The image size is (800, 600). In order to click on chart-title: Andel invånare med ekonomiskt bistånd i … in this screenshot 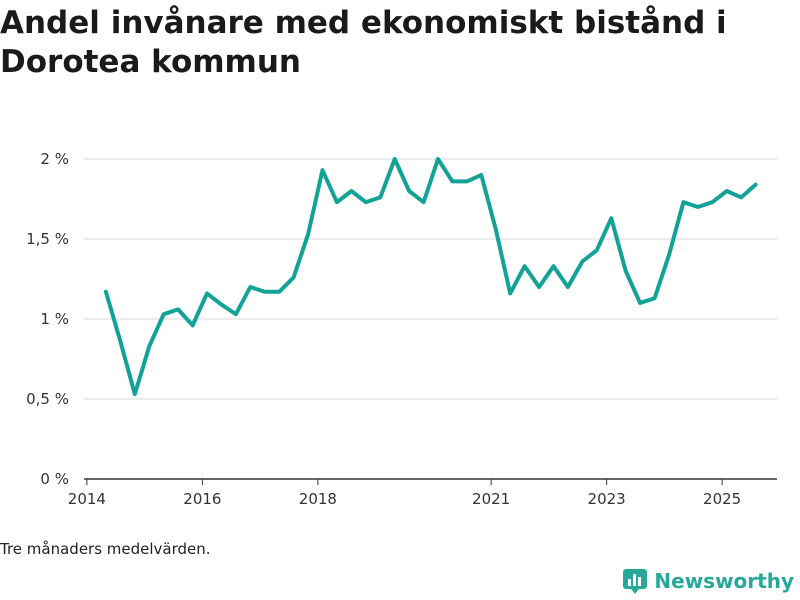, I will do `click(363, 42)`.